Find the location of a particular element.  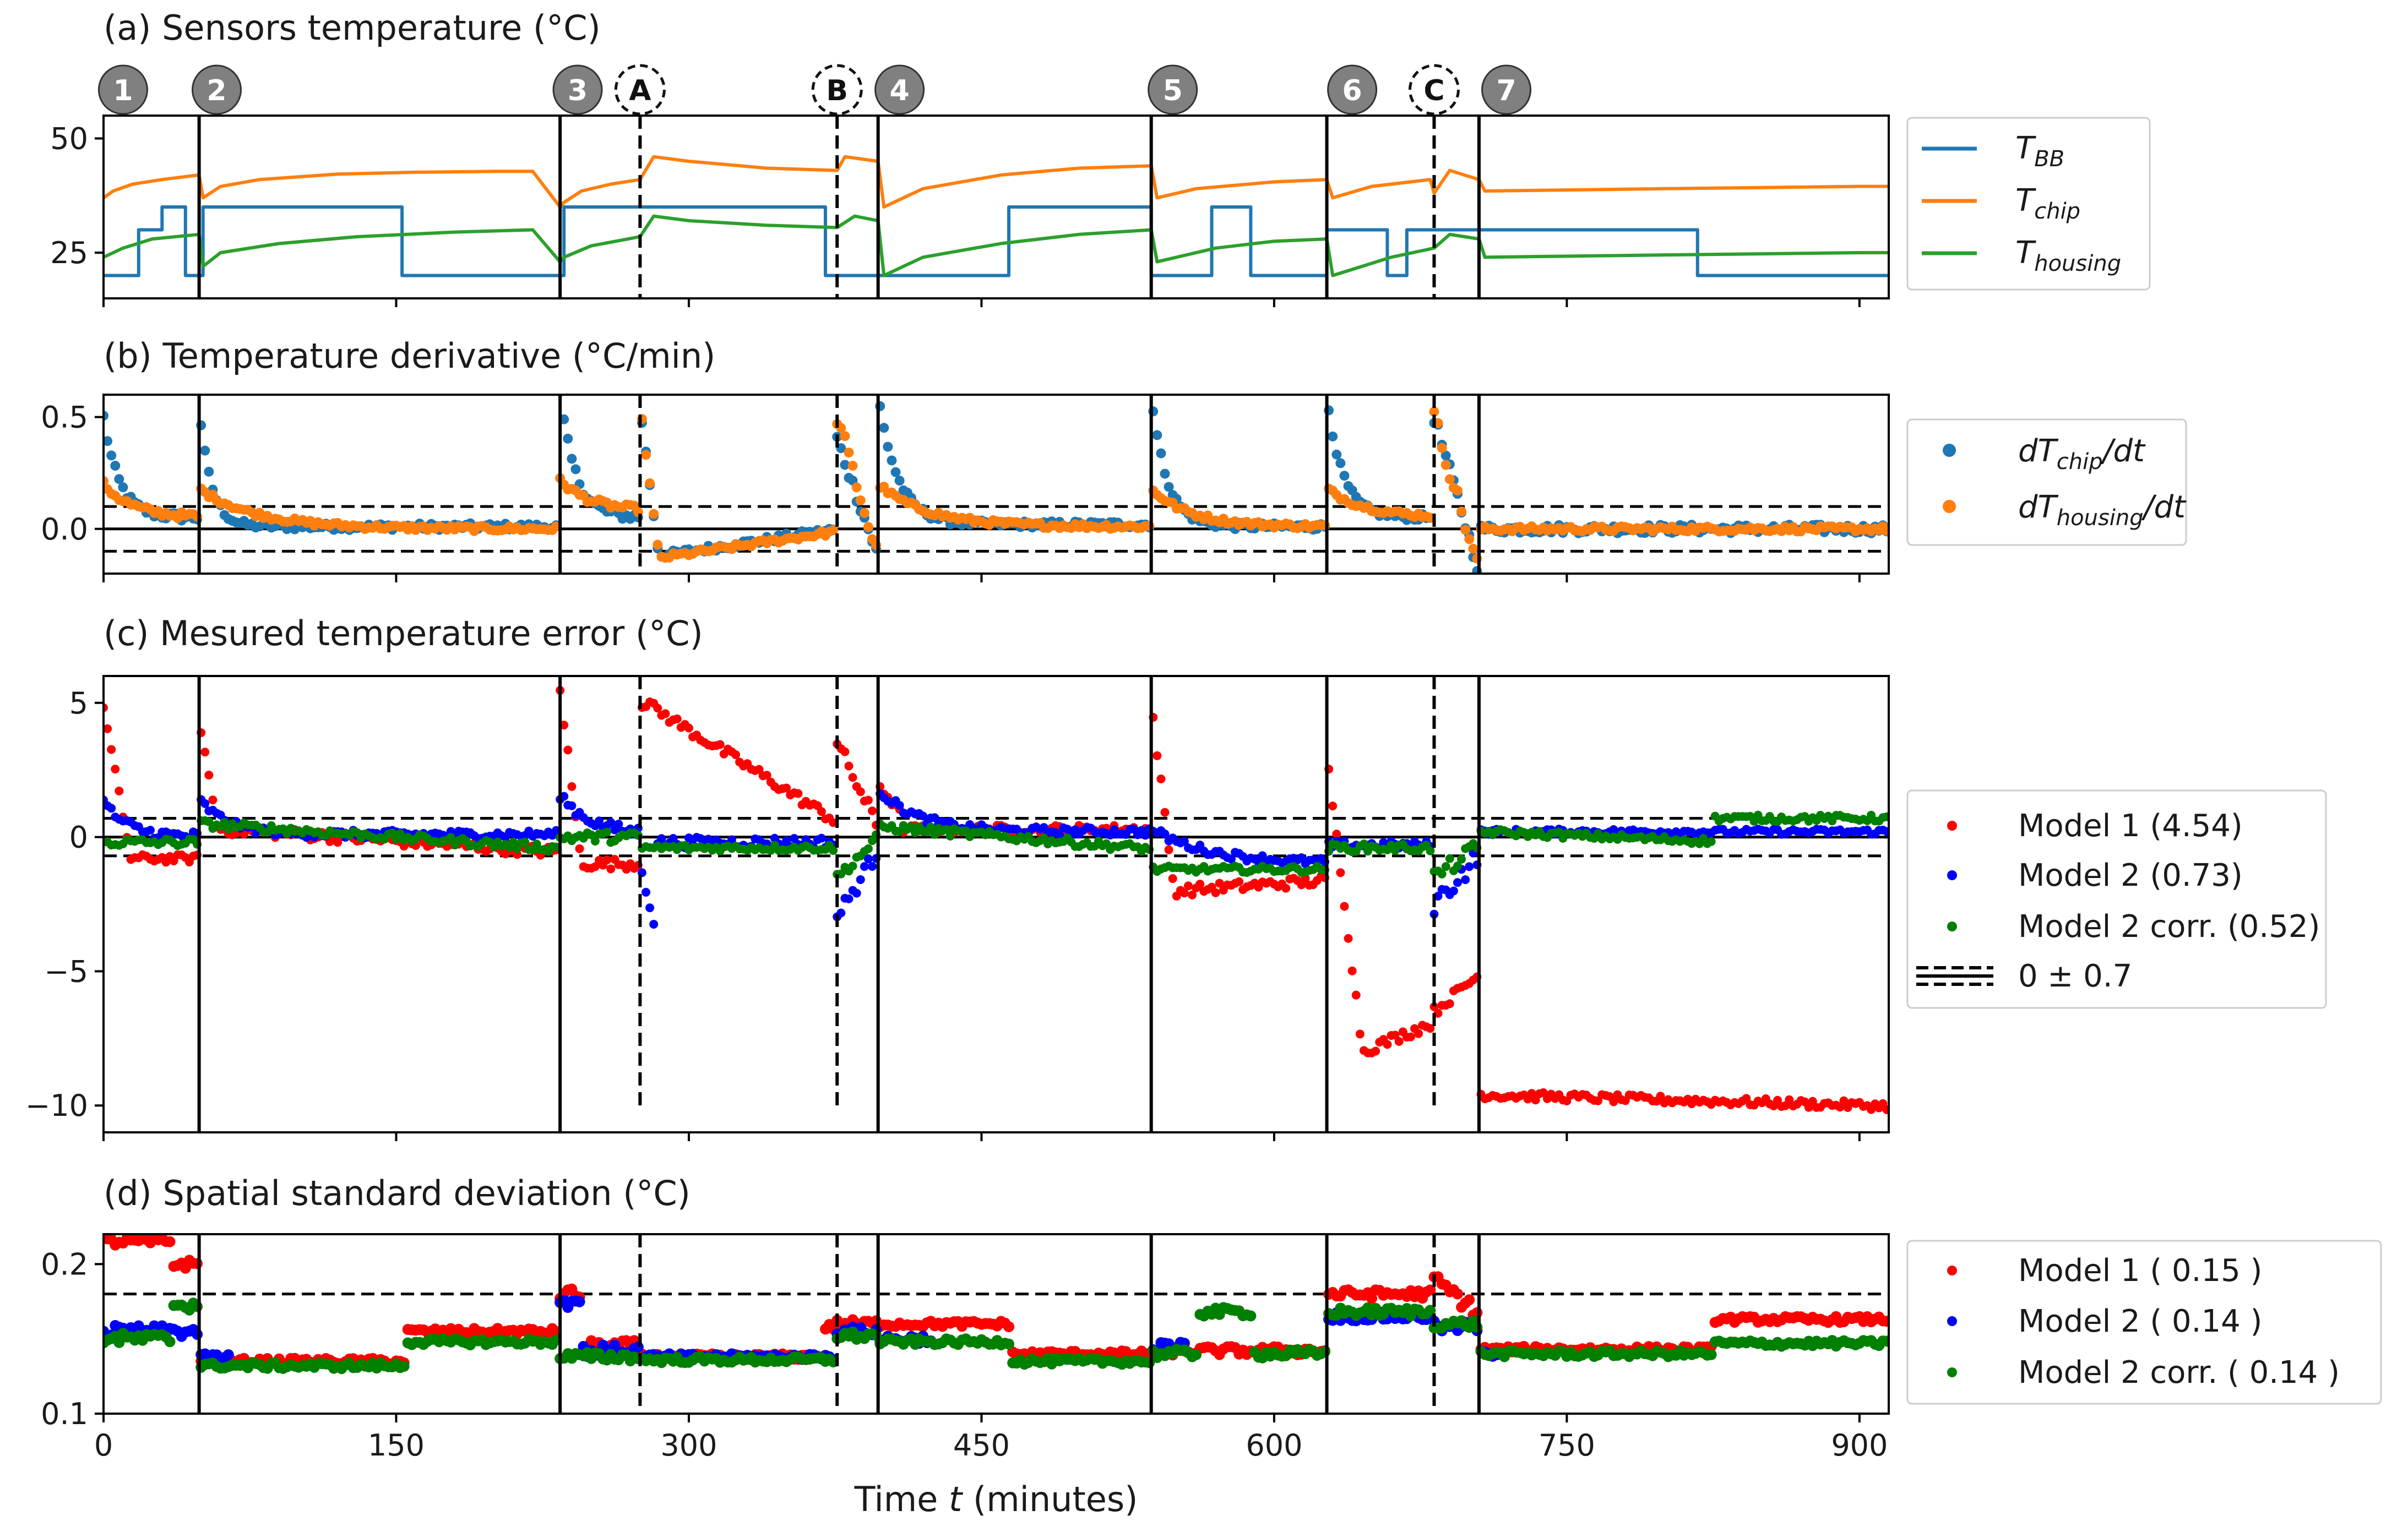

legend-a-tbb-sub: BB is located at coordinates (2049, 159).